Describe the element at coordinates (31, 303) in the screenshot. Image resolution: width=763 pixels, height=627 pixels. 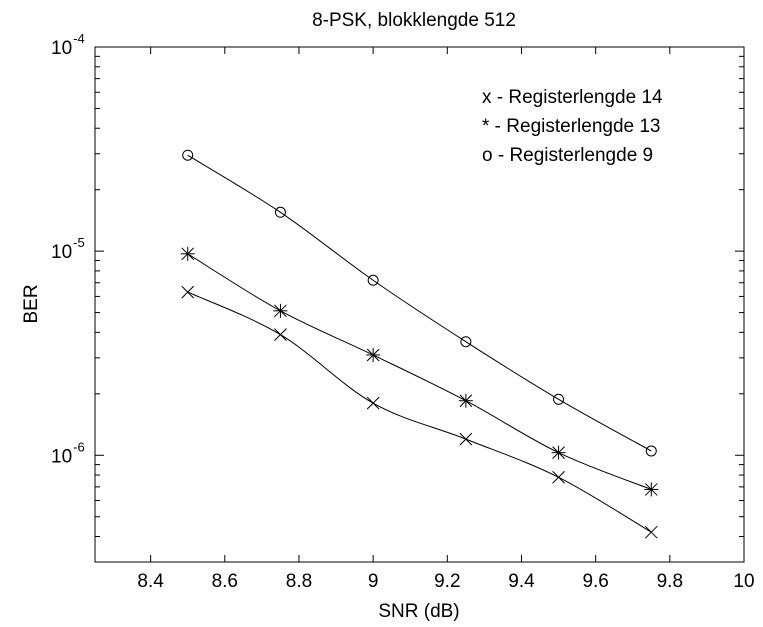
I see `y-axis-label: BER` at that location.